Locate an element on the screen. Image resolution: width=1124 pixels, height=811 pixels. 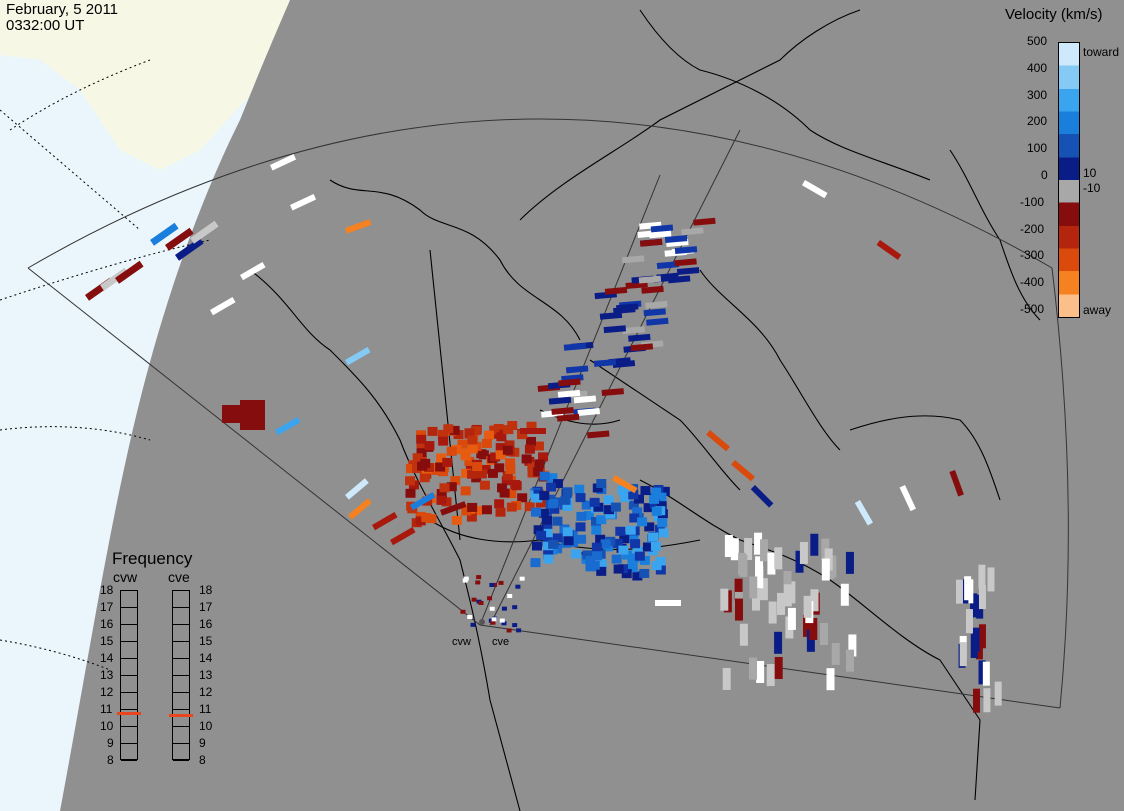
frequency-scale-label-right: 17 is located at coordinates (206, 607).